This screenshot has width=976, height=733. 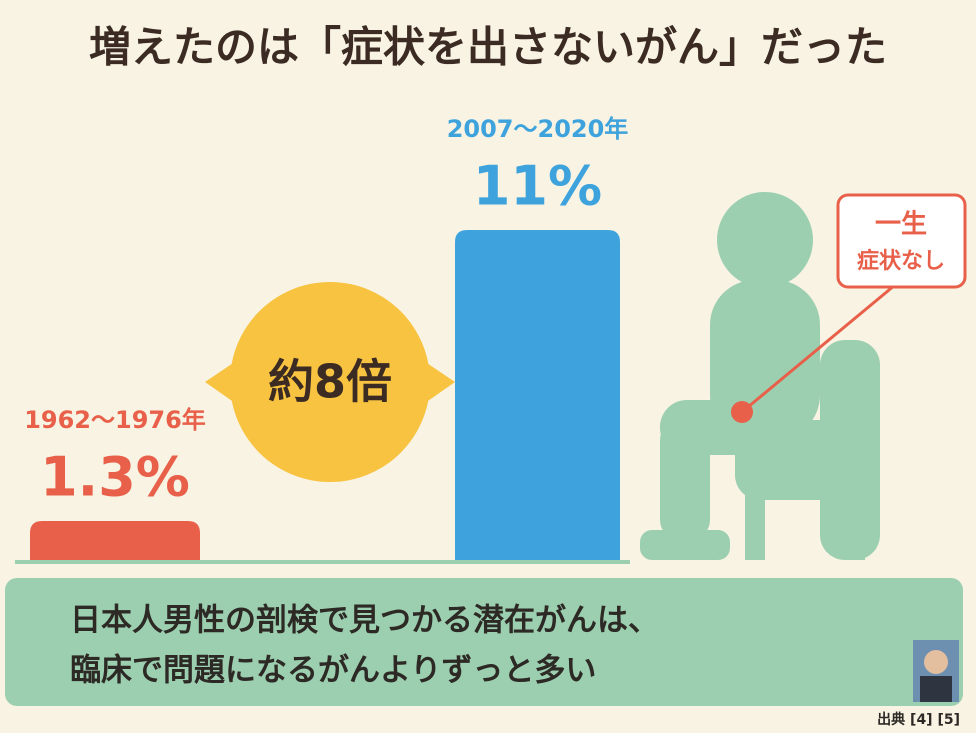 I want to click on callout-line, so click(x=818, y=348).